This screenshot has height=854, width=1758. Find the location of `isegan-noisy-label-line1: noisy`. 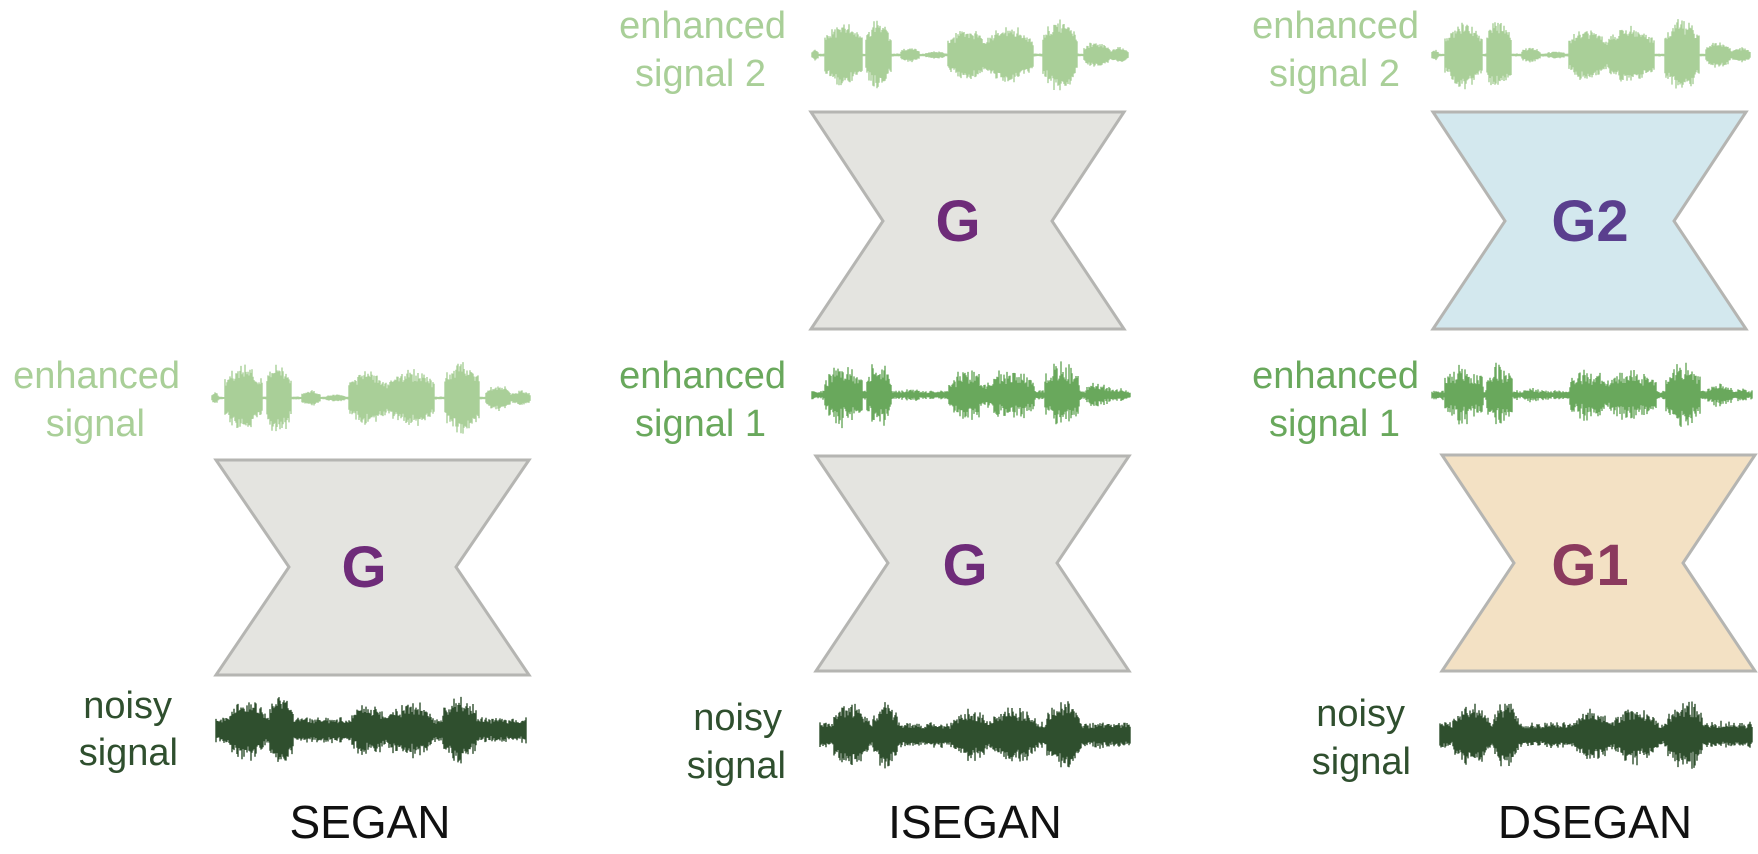

isegan-noisy-label-line1: noisy is located at coordinates (737, 718).